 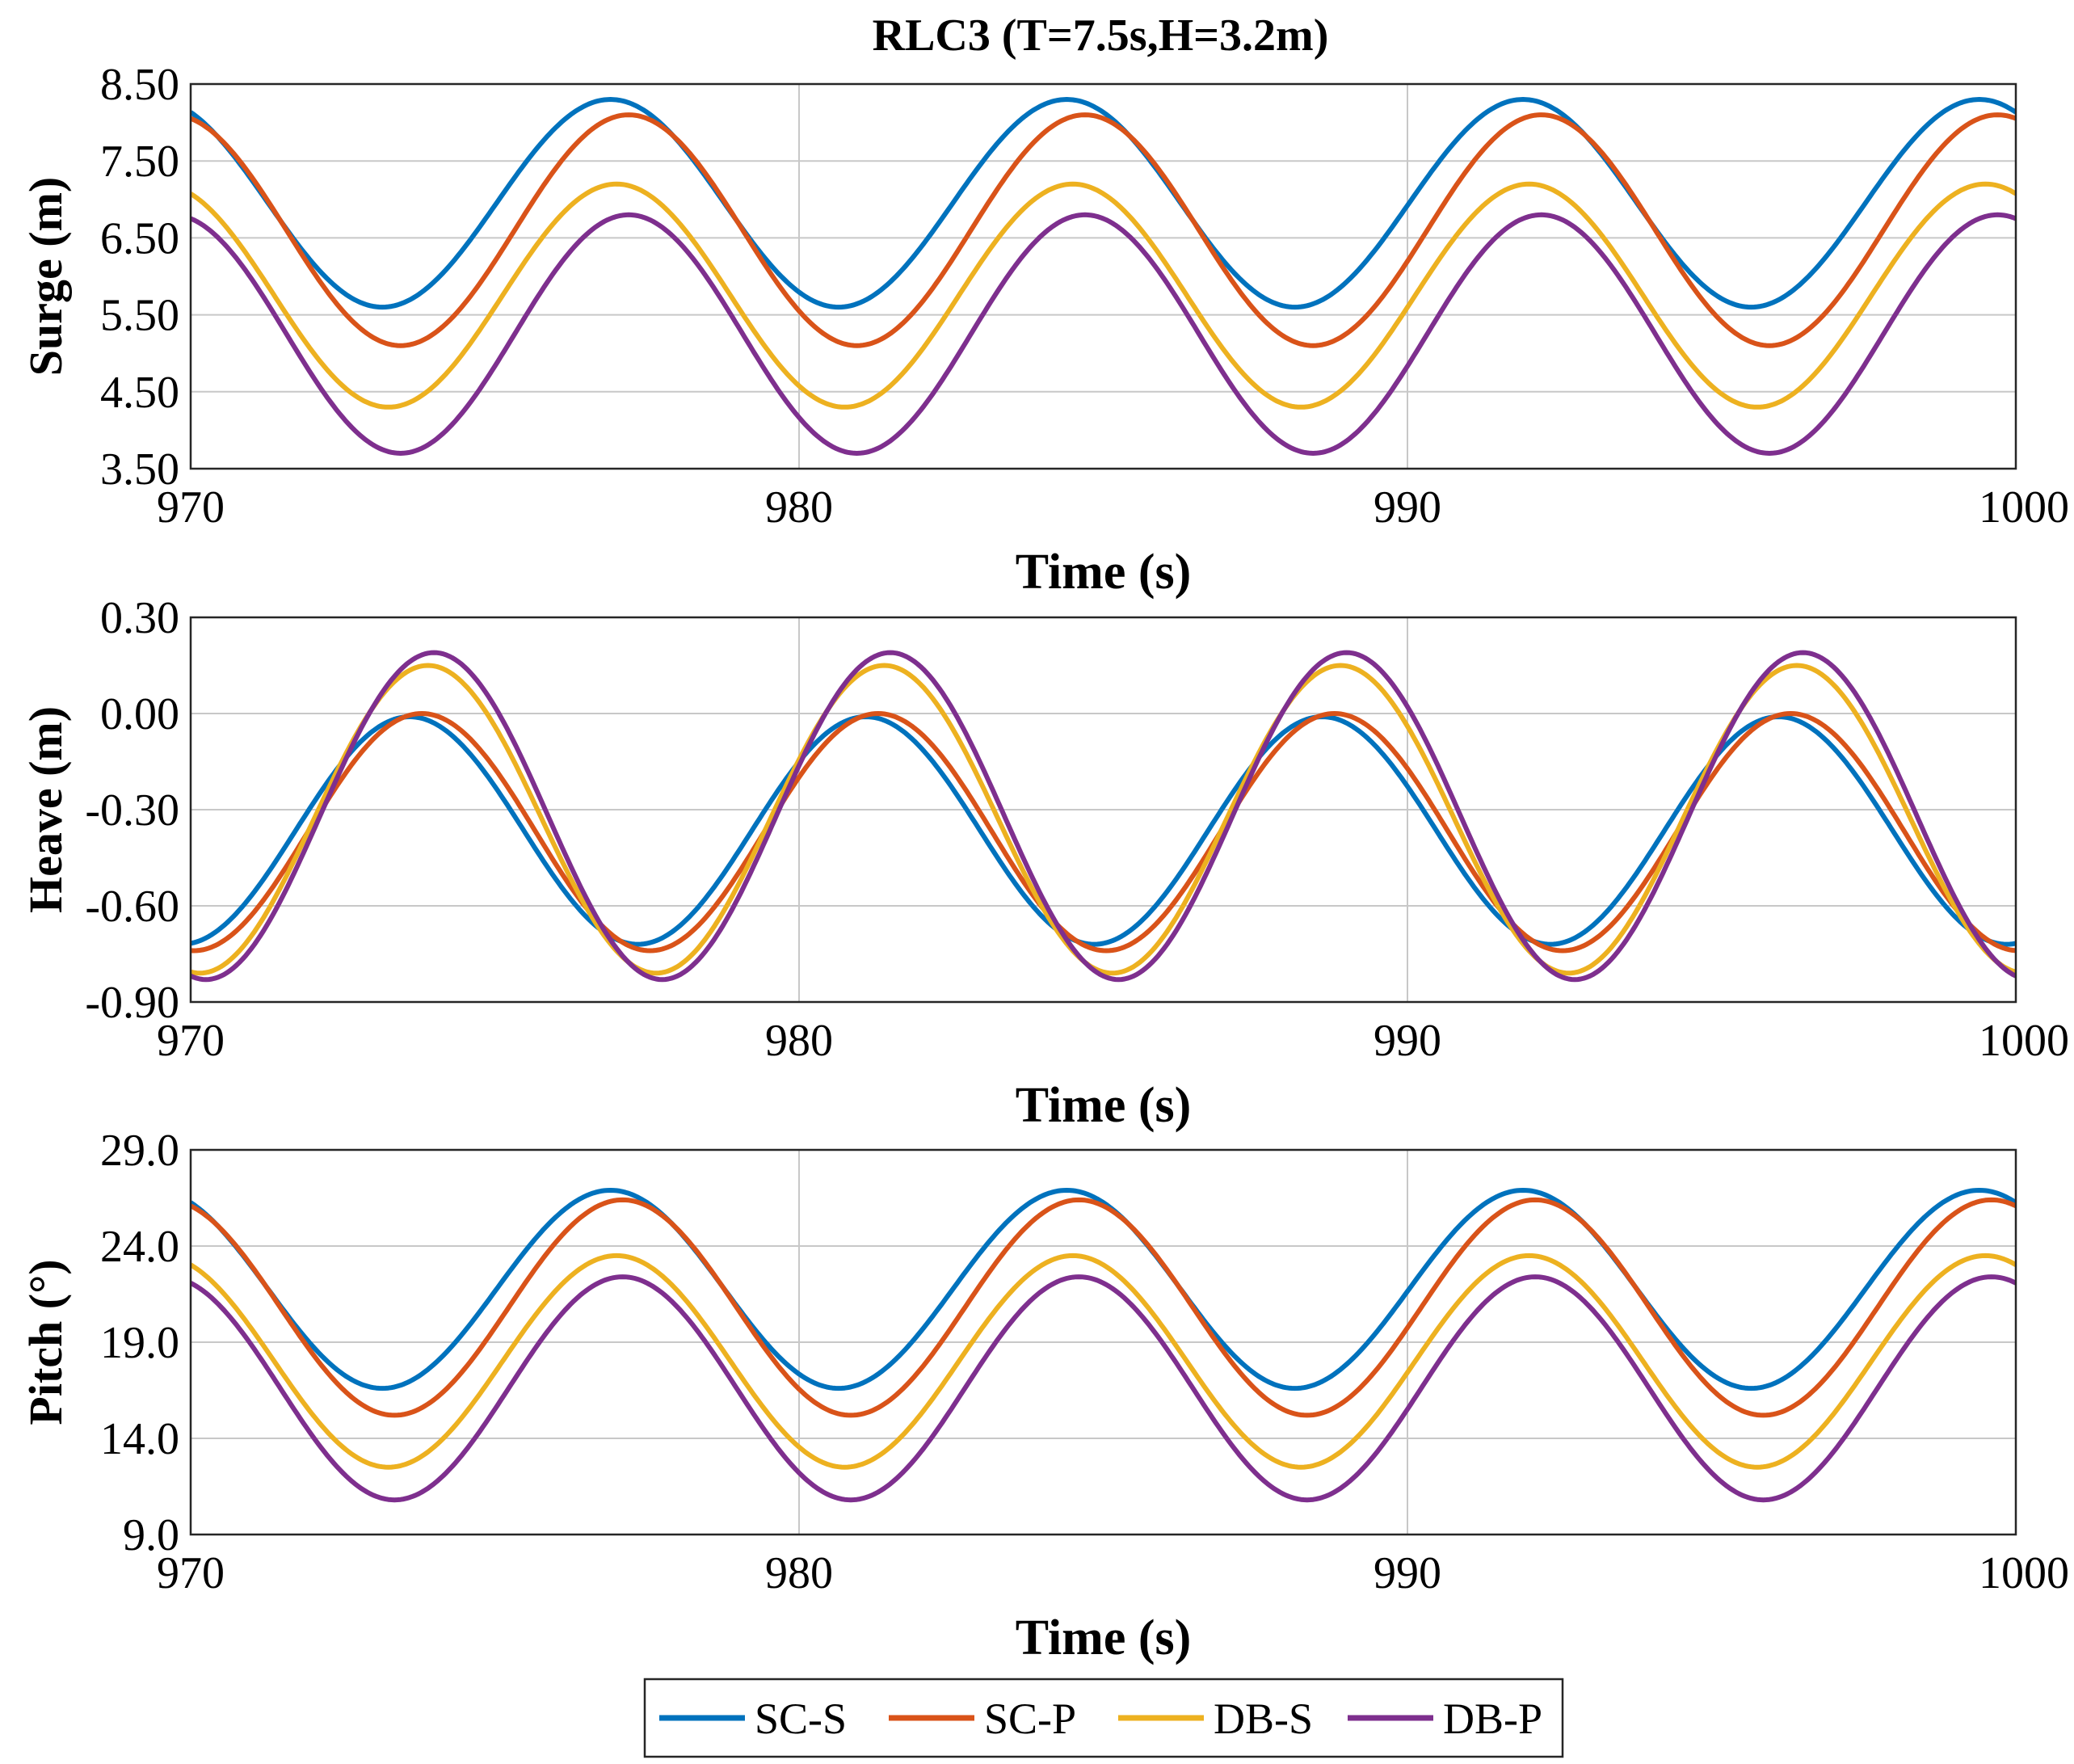 What do you see at coordinates (132, 907) in the screenshot?
I see `y-tick-label: -0.60` at bounding box center [132, 907].